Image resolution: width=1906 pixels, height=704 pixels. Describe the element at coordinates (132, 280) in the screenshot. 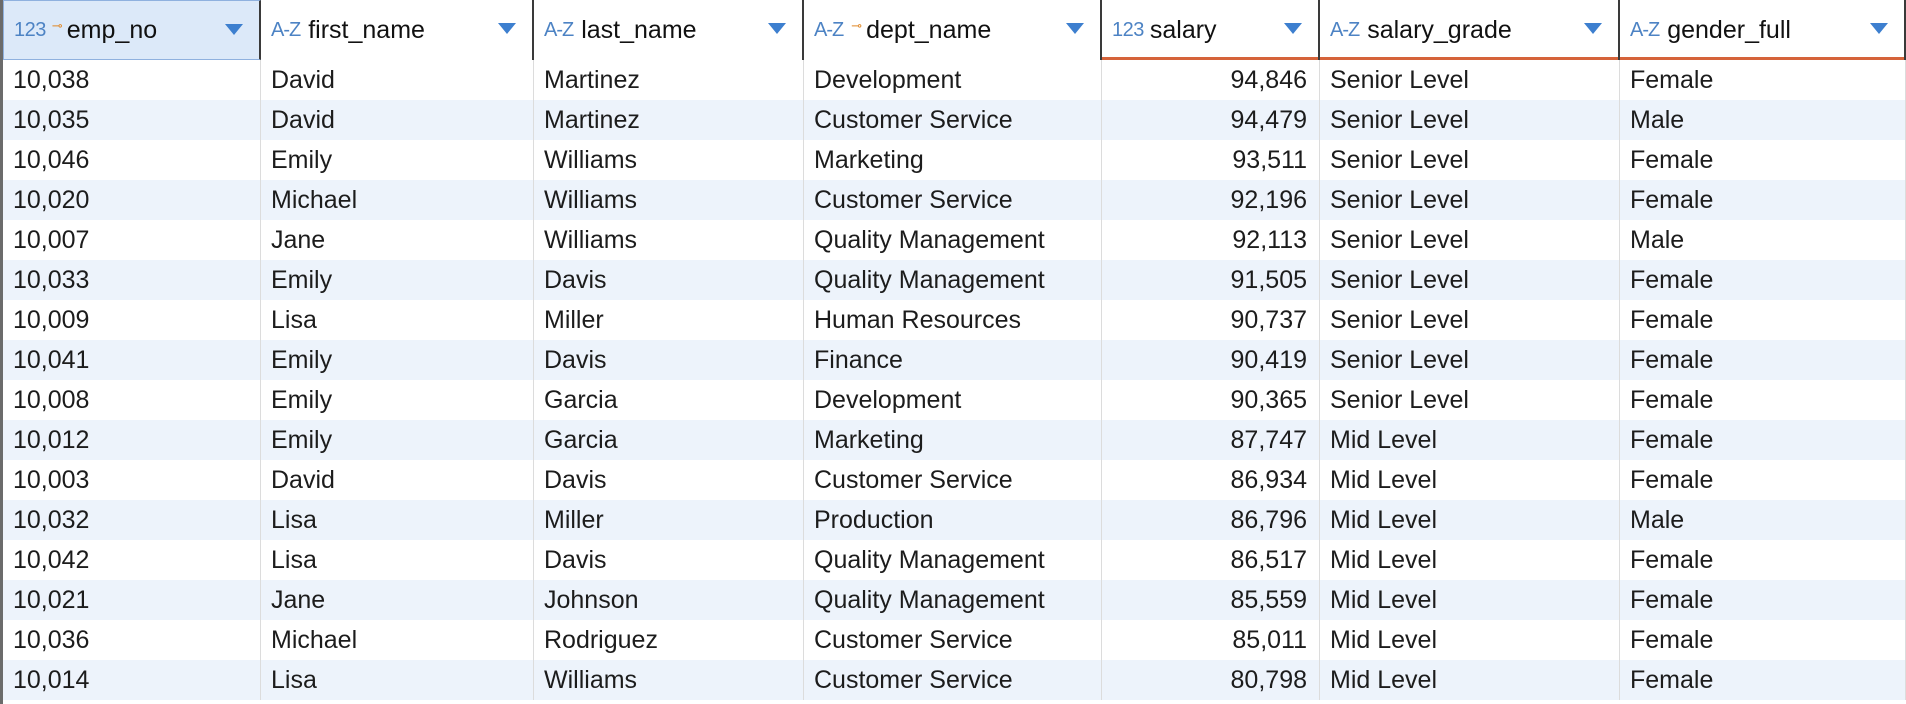

I see `cell-emp-no: 10,033` at that location.